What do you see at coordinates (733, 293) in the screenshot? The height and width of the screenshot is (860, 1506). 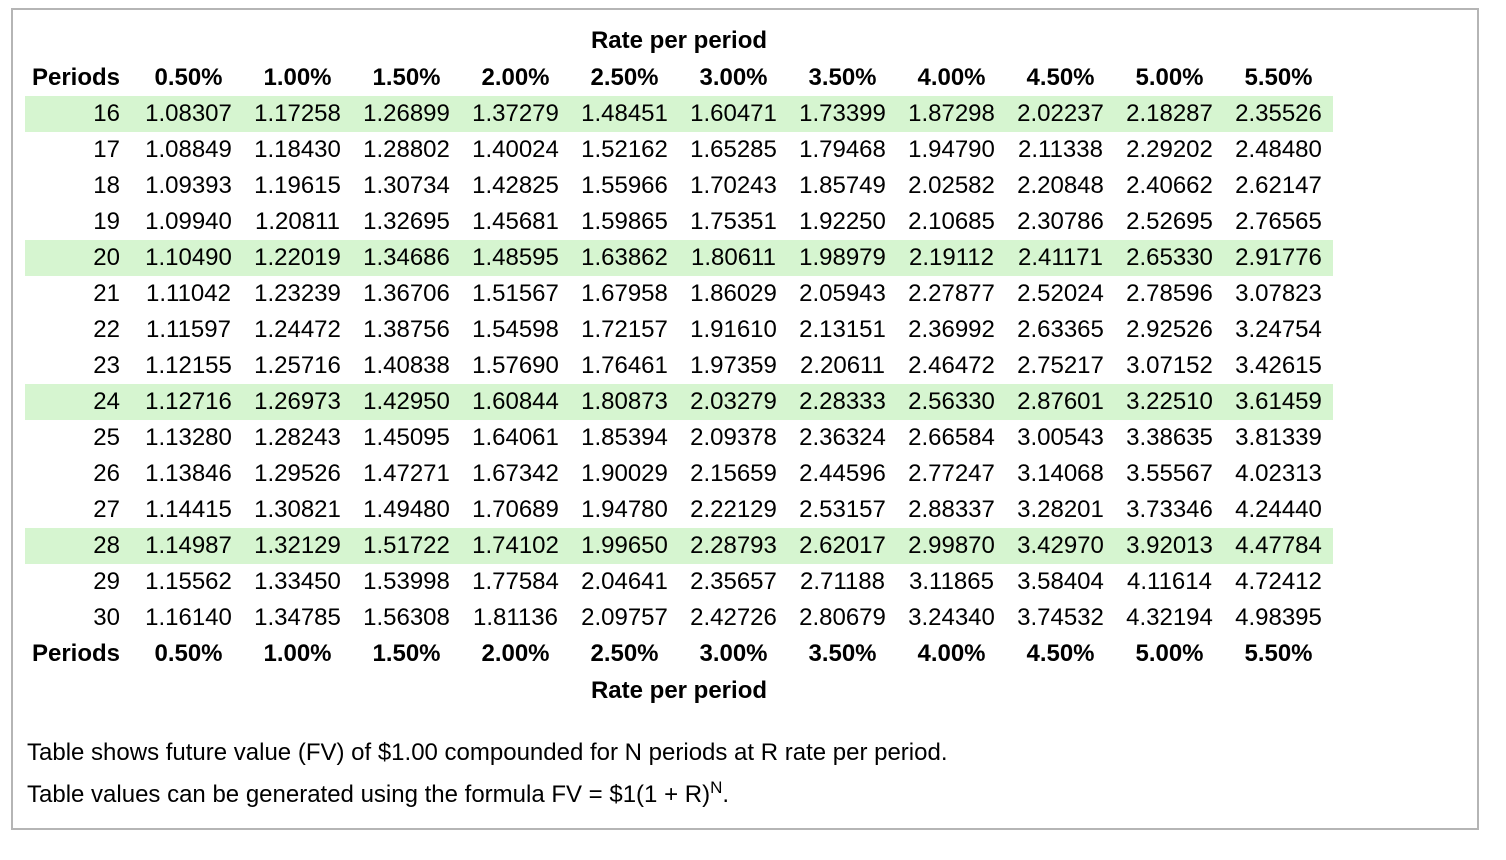 I see `value-cell: 1.86029` at bounding box center [733, 293].